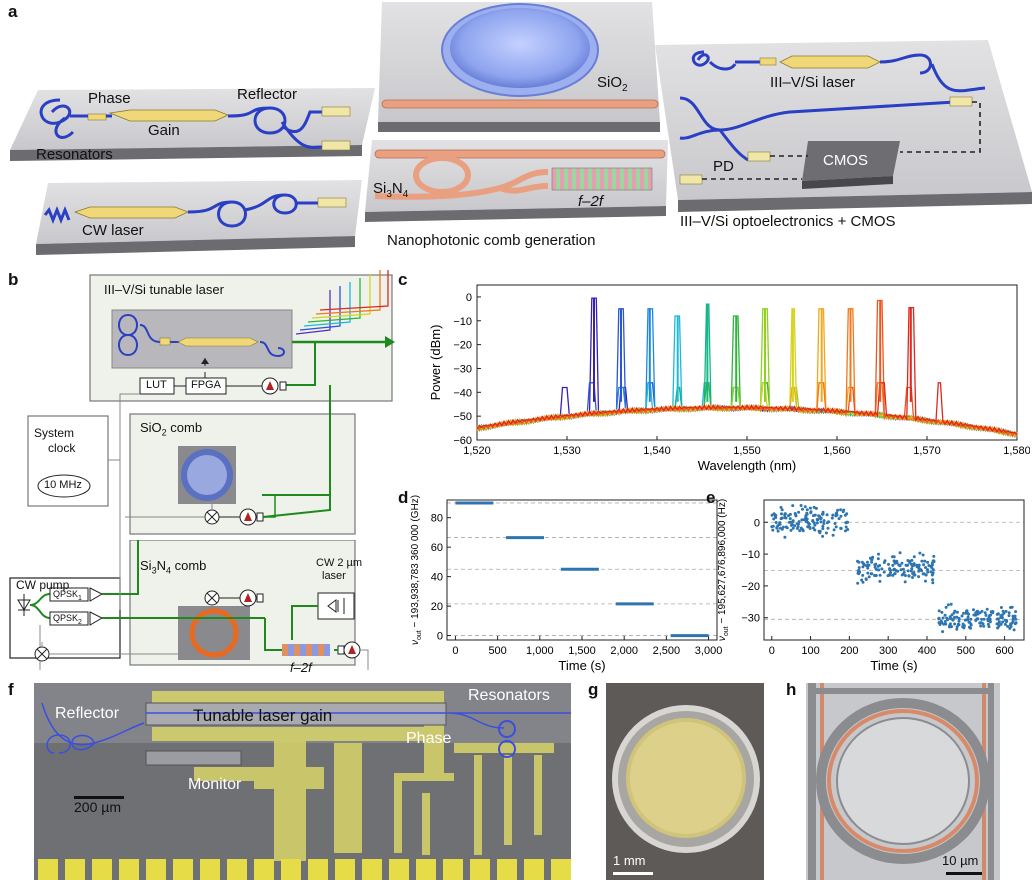 This screenshot has height=880, width=1033. Describe the element at coordinates (339, 563) in the screenshot. I see `label-cw2um-1: CW 2 µm` at that location.